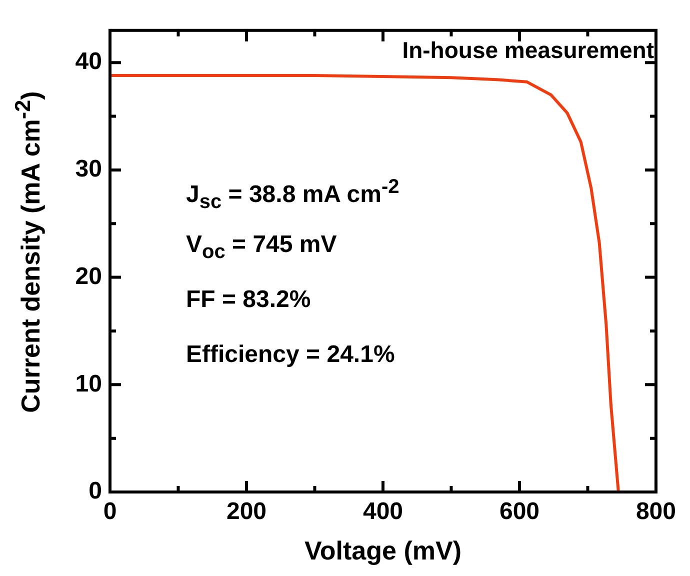 The image size is (690, 576). Describe the element at coordinates (528, 50) in the screenshot. I see `annotation: In-house measurement` at that location.